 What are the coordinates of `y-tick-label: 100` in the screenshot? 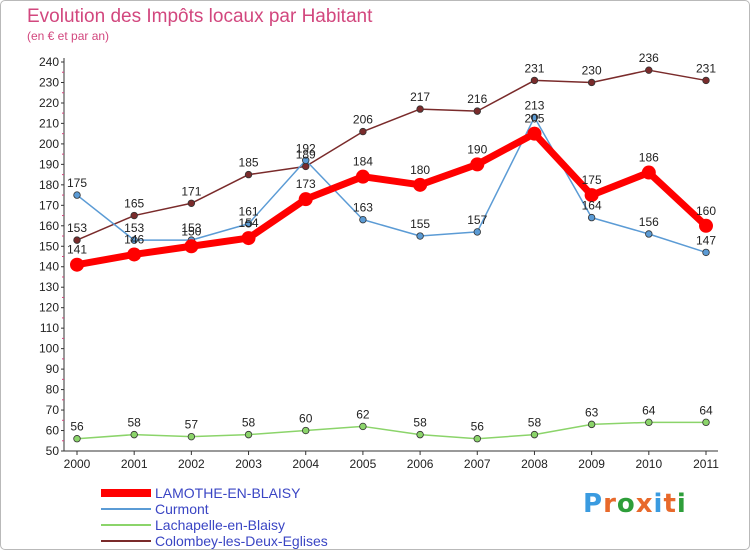 It's located at (49, 349).